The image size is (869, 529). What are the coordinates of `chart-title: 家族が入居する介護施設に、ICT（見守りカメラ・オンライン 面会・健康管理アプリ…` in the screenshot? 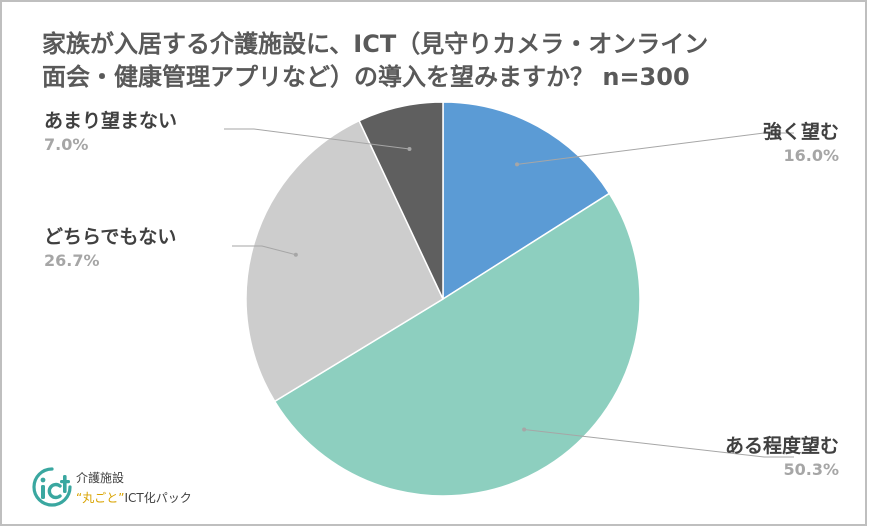 It's located at (442, 61).